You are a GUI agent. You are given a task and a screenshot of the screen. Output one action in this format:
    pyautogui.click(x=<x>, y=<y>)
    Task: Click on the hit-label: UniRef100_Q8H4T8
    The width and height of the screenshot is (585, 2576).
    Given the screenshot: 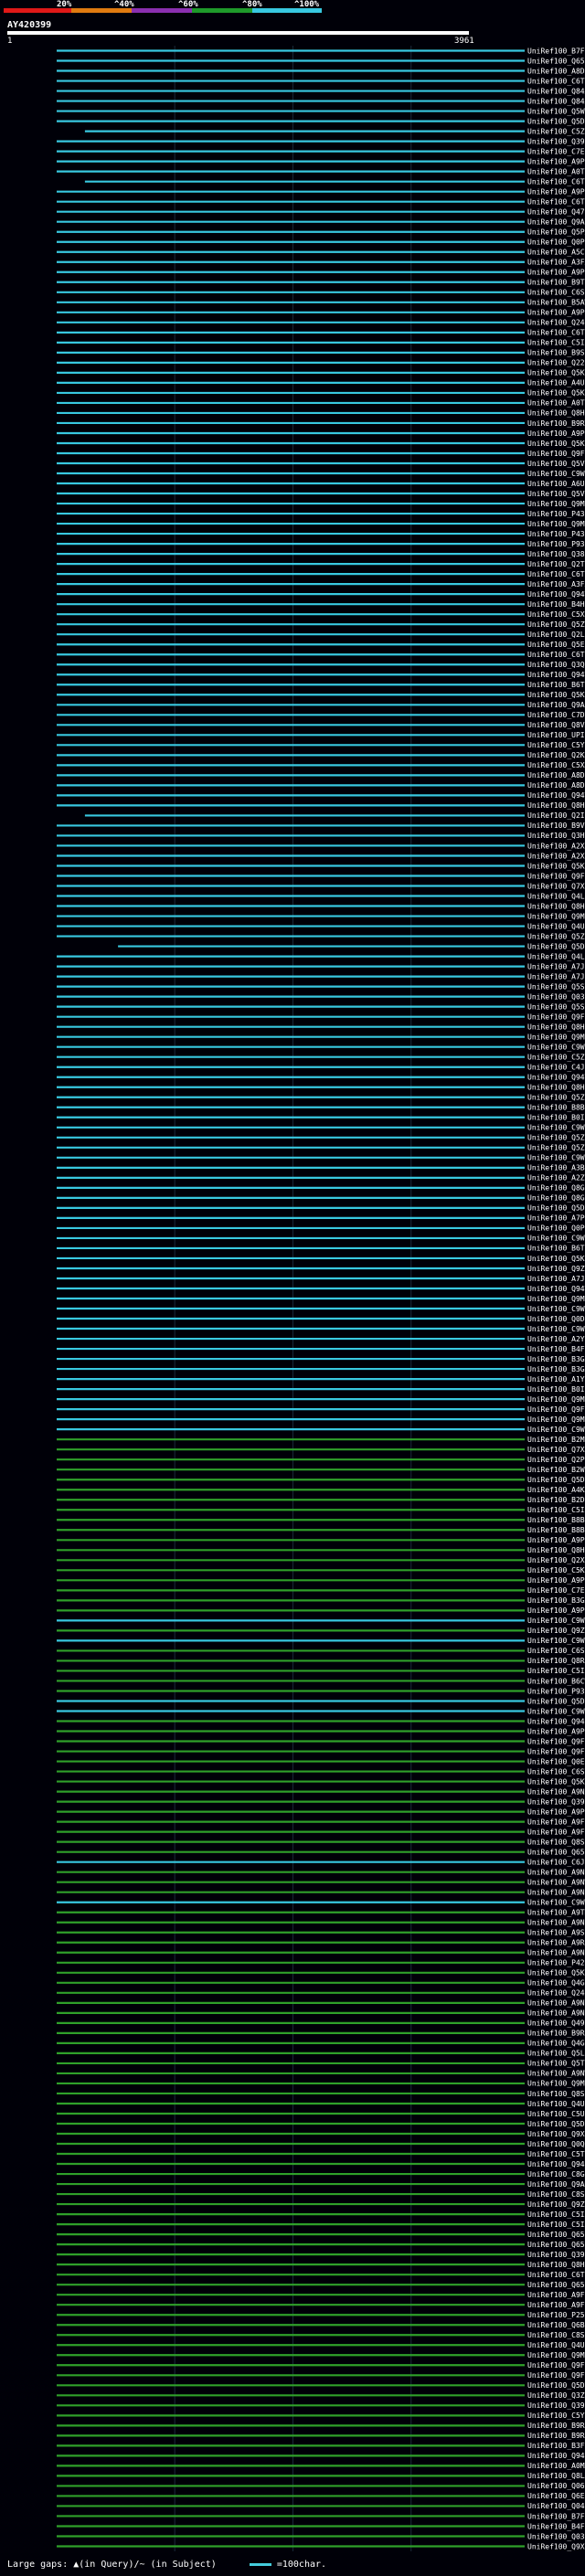 What is the action you would take?
    pyautogui.click(x=556, y=906)
    